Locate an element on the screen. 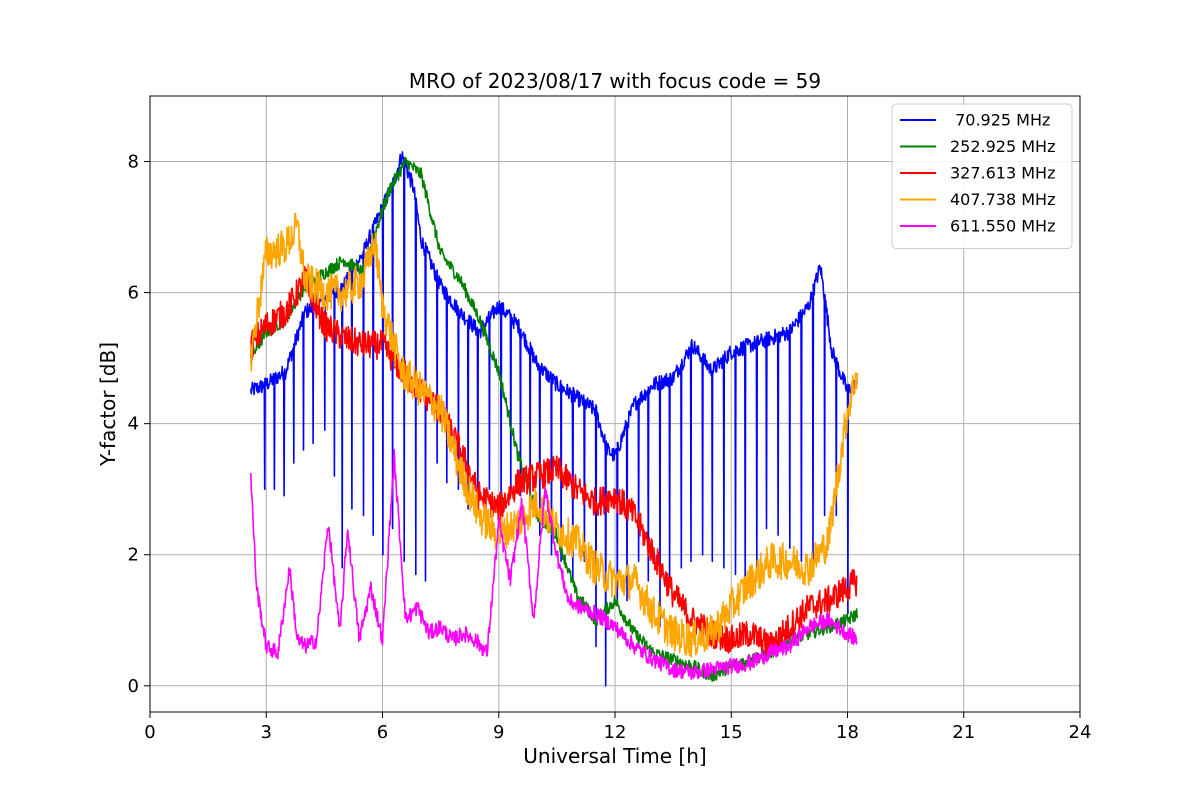  y-tick-label: 2 is located at coordinates (133, 555).